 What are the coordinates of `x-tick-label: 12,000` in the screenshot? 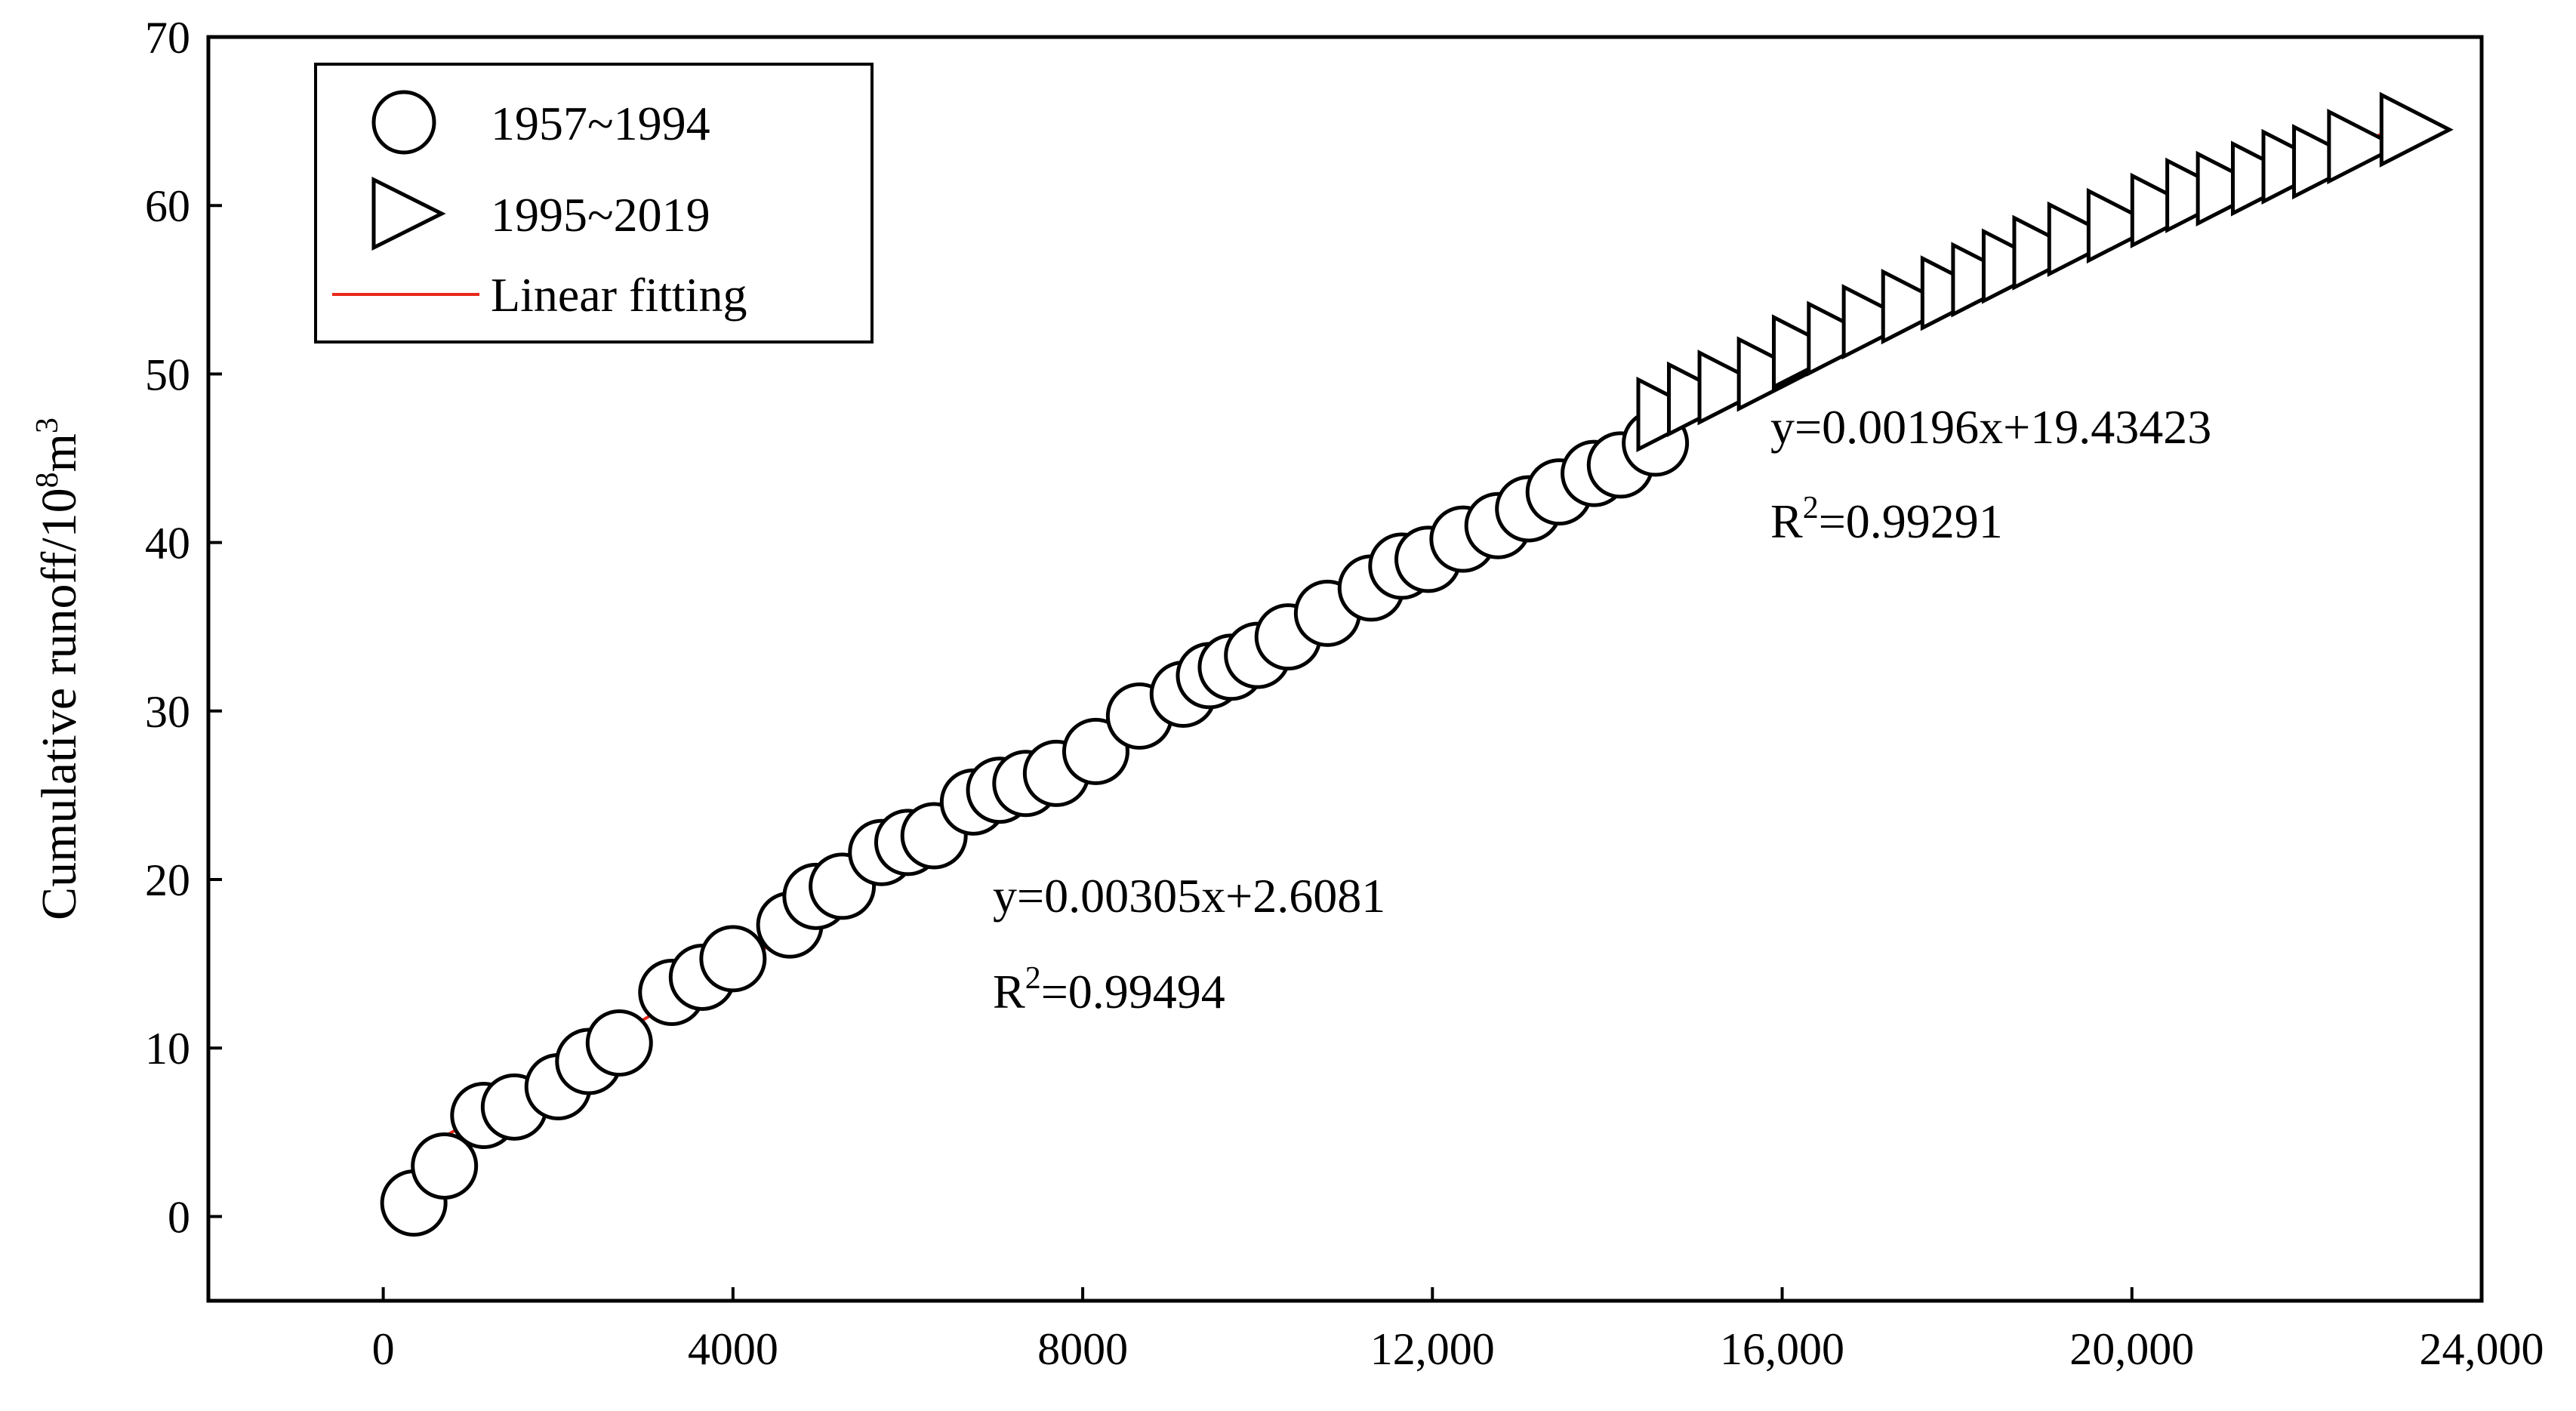 It's located at (1432, 1349).